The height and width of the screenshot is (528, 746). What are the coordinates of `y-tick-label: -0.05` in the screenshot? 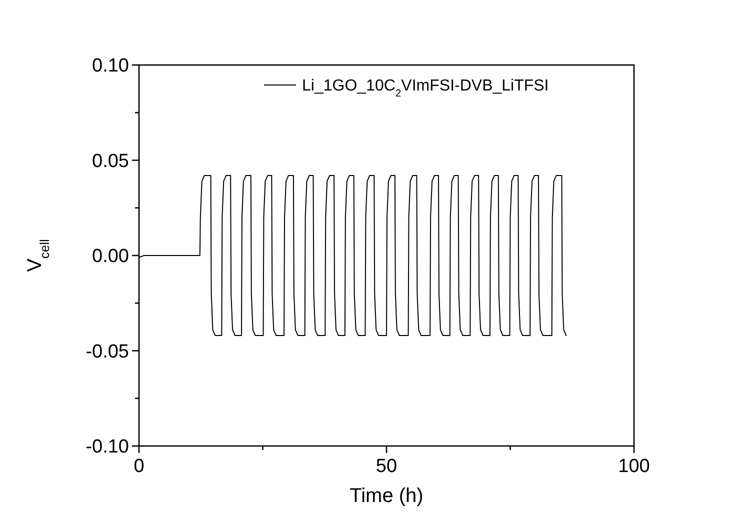 It's located at (107, 351).